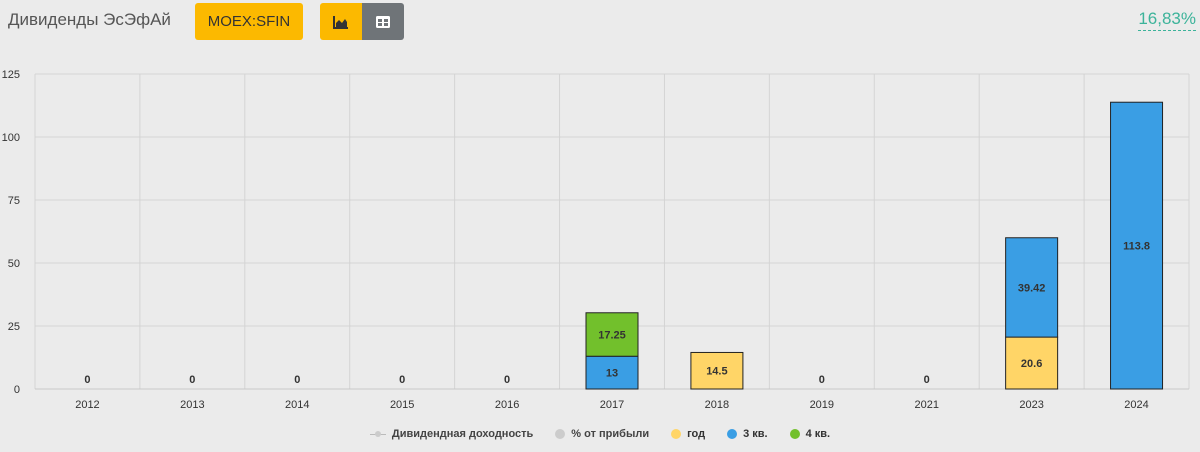 The image size is (1200, 452). What do you see at coordinates (755, 434) in the screenshot?
I see `legend-label: 3 кв.` at bounding box center [755, 434].